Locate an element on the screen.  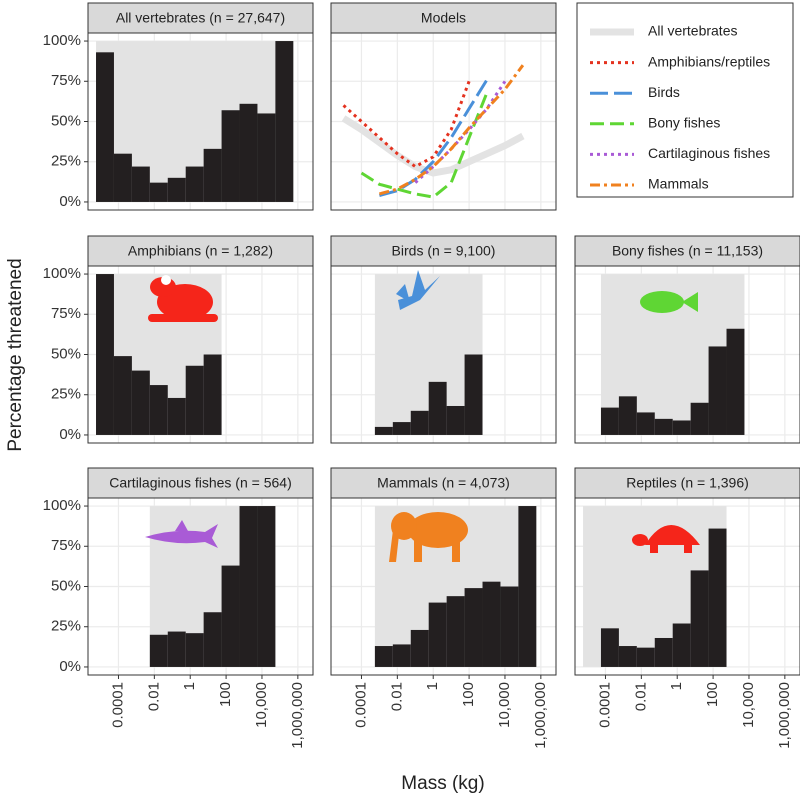
panel-title: Models is located at coordinates (443, 18).